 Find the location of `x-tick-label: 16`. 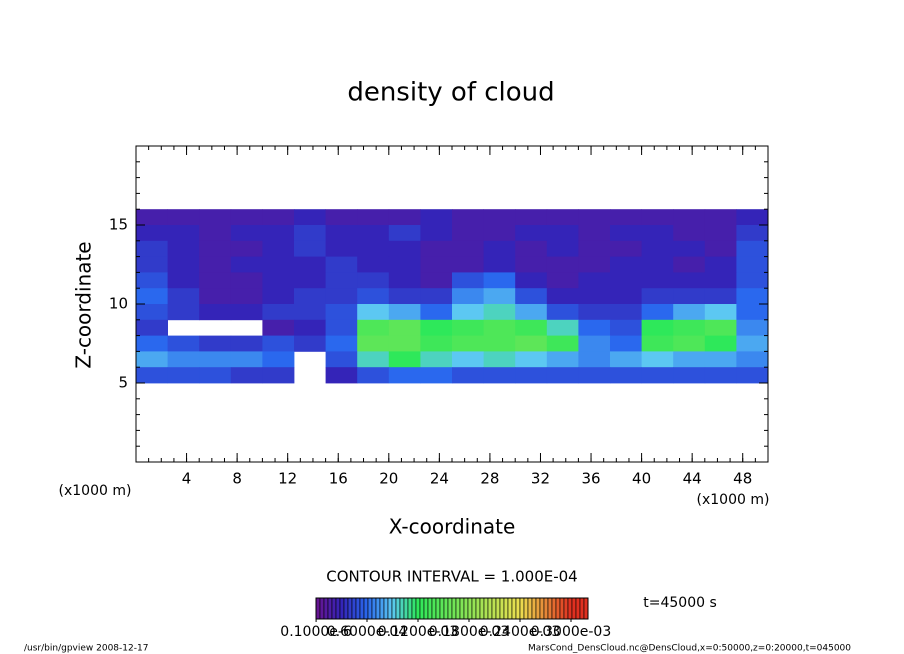

x-tick-label: 16 is located at coordinates (338, 479).